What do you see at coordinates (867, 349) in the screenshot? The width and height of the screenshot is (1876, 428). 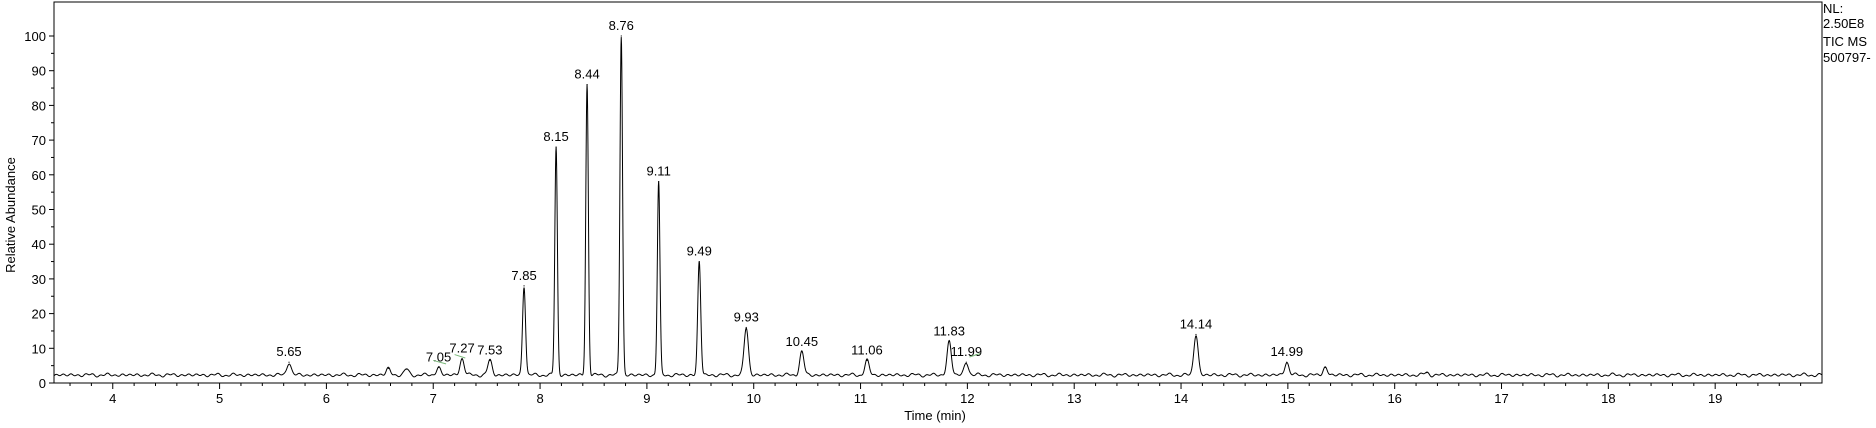 I see `peak-label: 11.06` at bounding box center [867, 349].